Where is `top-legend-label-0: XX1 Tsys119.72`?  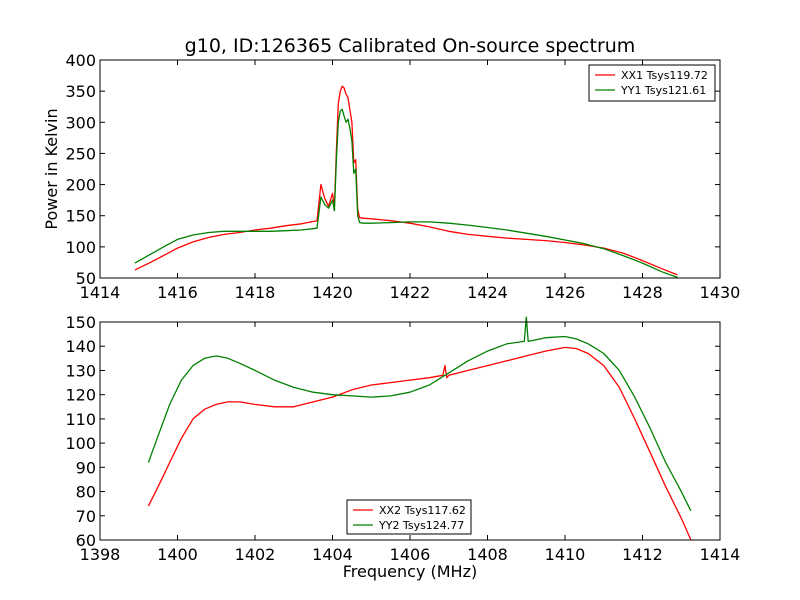 top-legend-label-0: XX1 Tsys119.72 is located at coordinates (664, 75).